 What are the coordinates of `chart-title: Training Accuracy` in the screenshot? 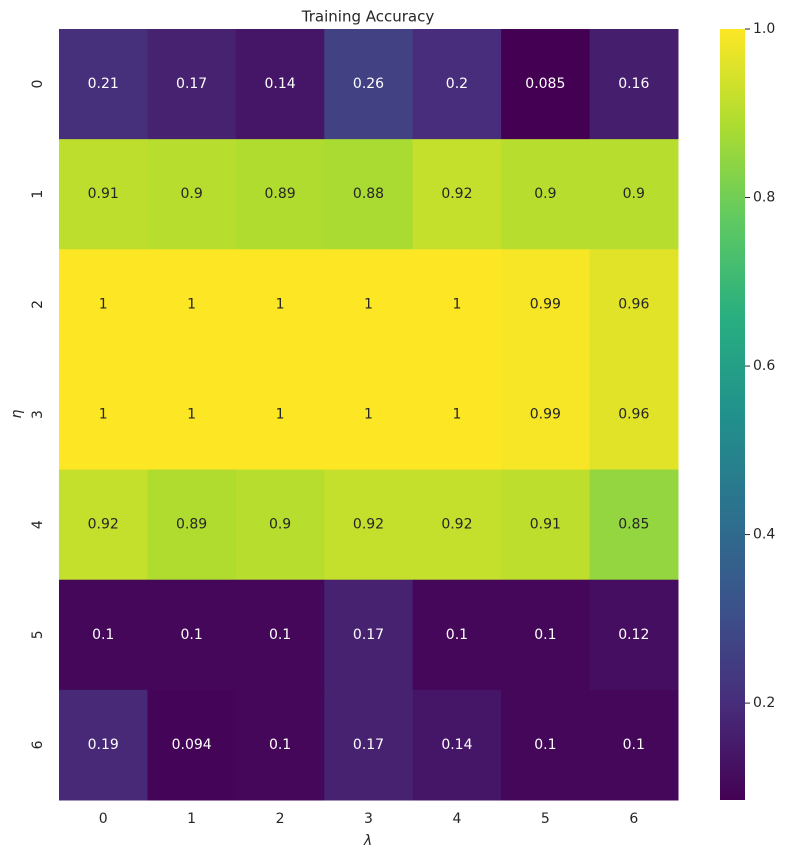 It's located at (368, 17).